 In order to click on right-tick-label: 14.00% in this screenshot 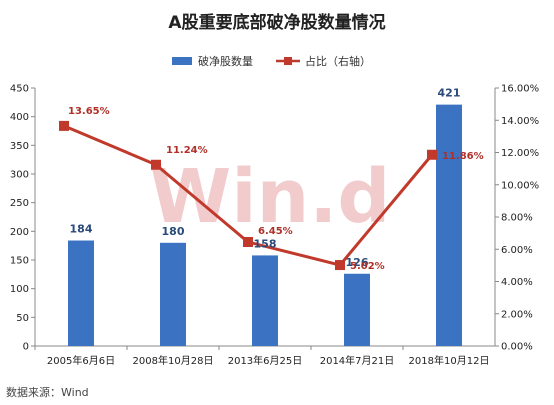, I will do `click(520, 121)`.